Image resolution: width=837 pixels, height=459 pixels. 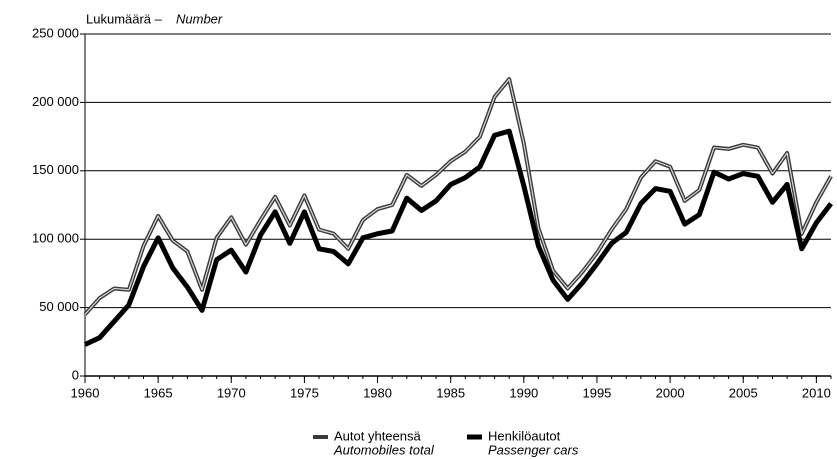 What do you see at coordinates (450, 392) in the screenshot?
I see `x-tick-label: 1985` at bounding box center [450, 392].